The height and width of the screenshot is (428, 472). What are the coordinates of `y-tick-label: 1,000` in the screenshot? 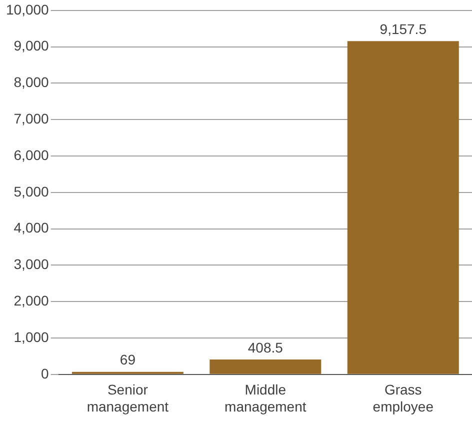 It's located at (32, 336).